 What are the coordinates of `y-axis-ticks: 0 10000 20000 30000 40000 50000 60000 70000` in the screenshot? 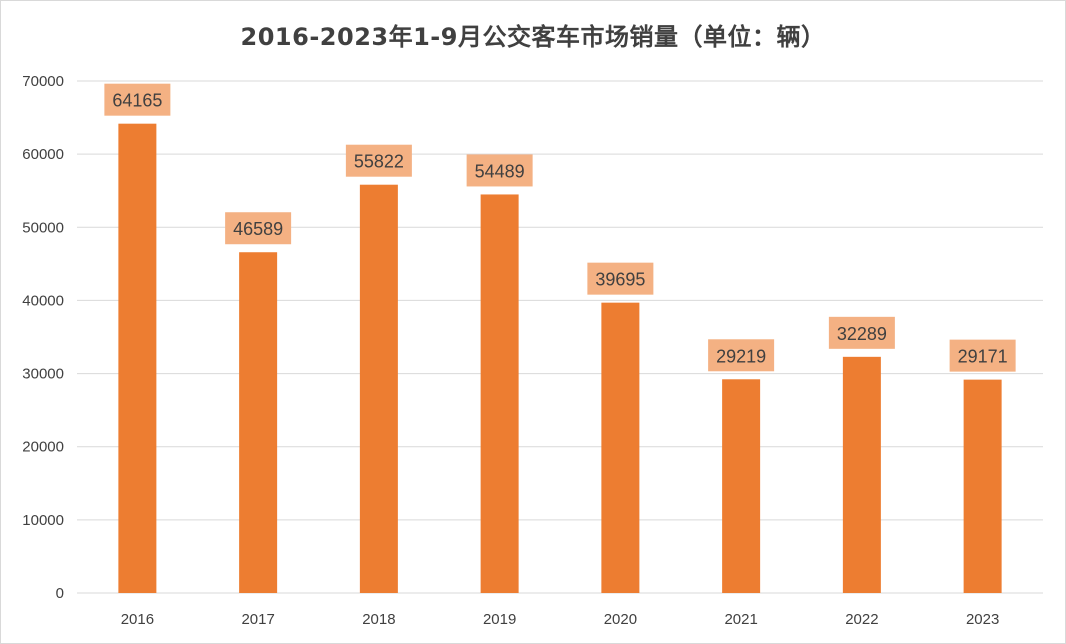 It's located at (43, 337).